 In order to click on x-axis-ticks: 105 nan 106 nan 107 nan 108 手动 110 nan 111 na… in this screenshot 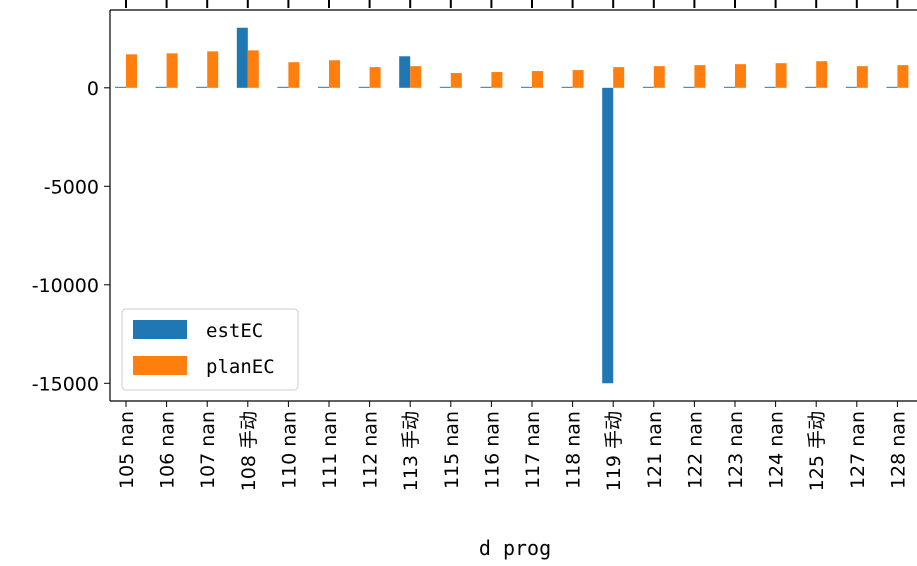, I will do `click(512, 446)`.